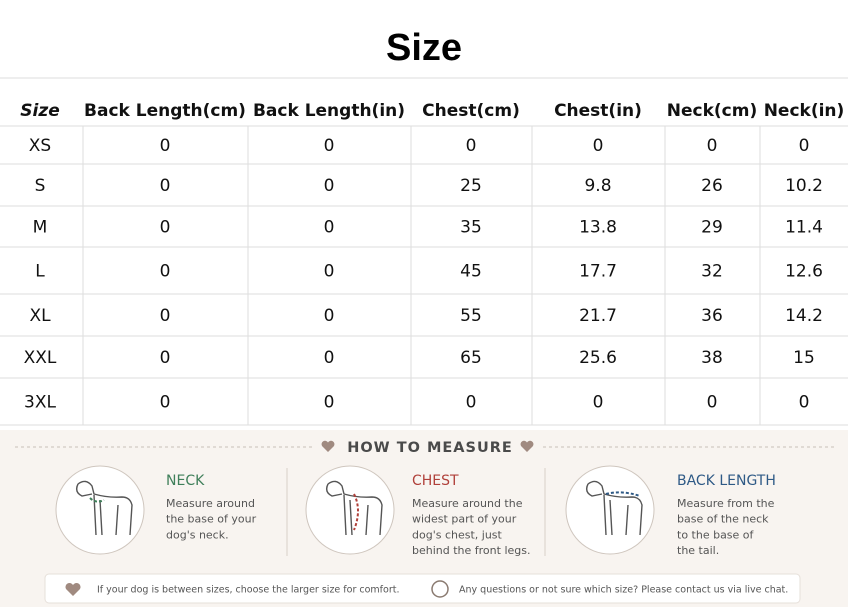 Image resolution: width=848 pixels, height=607 pixels. I want to click on table-cell: 38, so click(712, 358).